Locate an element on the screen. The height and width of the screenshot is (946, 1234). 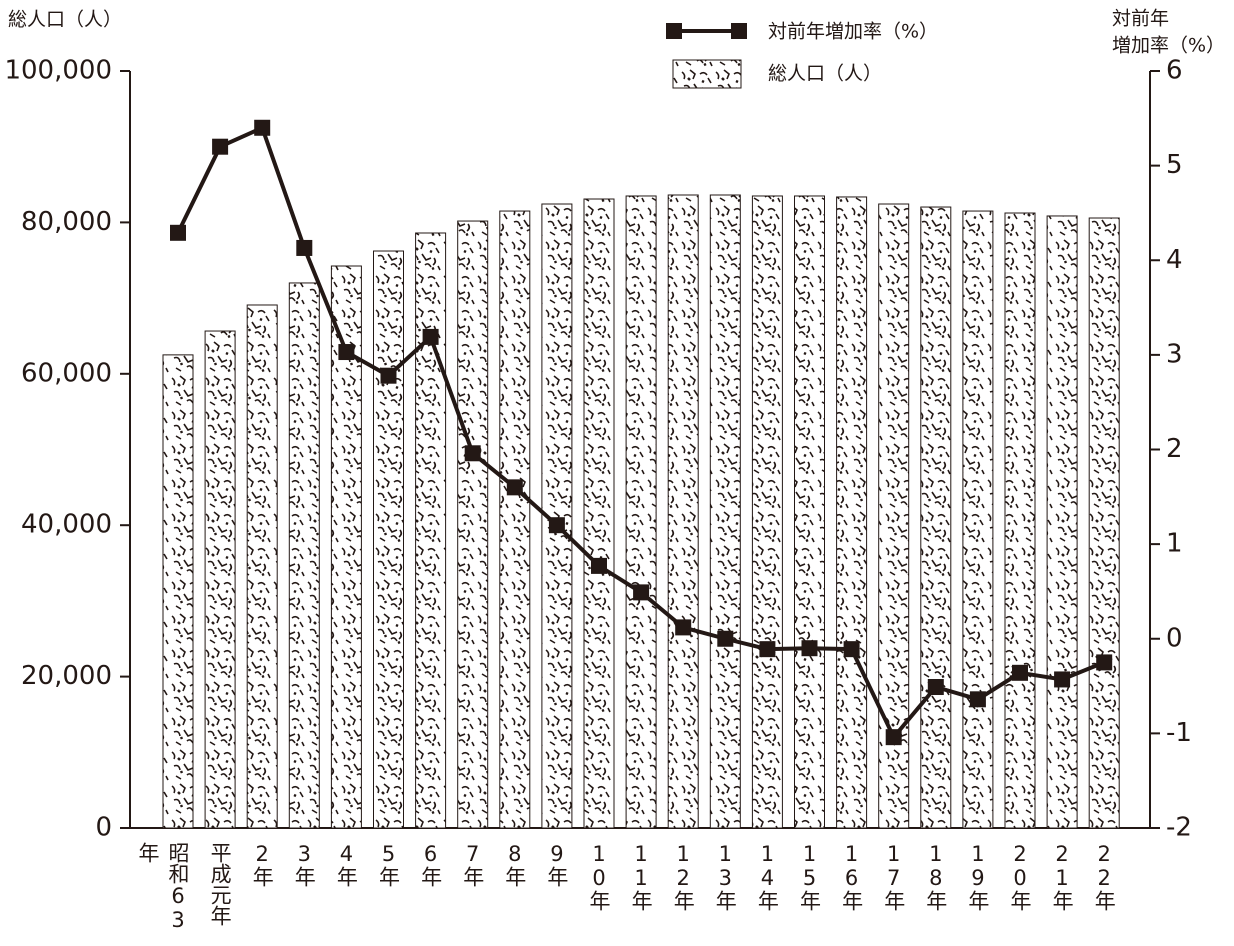
y2-axis-title: 対前年 is located at coordinates (1140, 19).